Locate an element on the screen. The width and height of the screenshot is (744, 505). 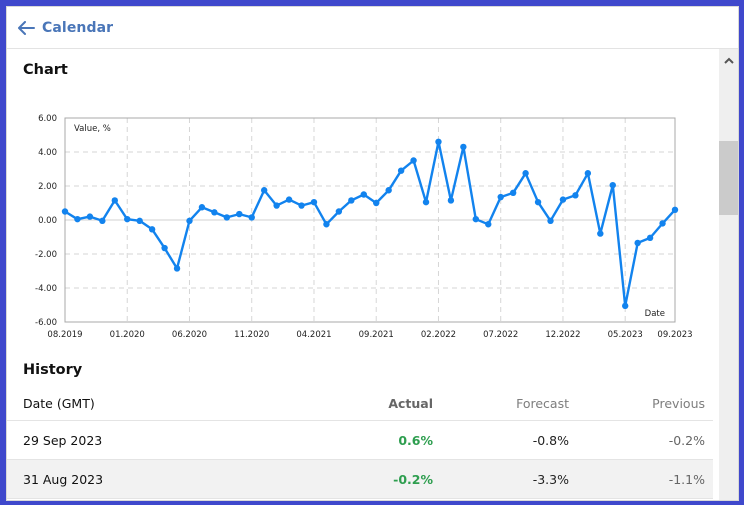
back-to-calendar-button: Calendar is located at coordinates (65, 28).